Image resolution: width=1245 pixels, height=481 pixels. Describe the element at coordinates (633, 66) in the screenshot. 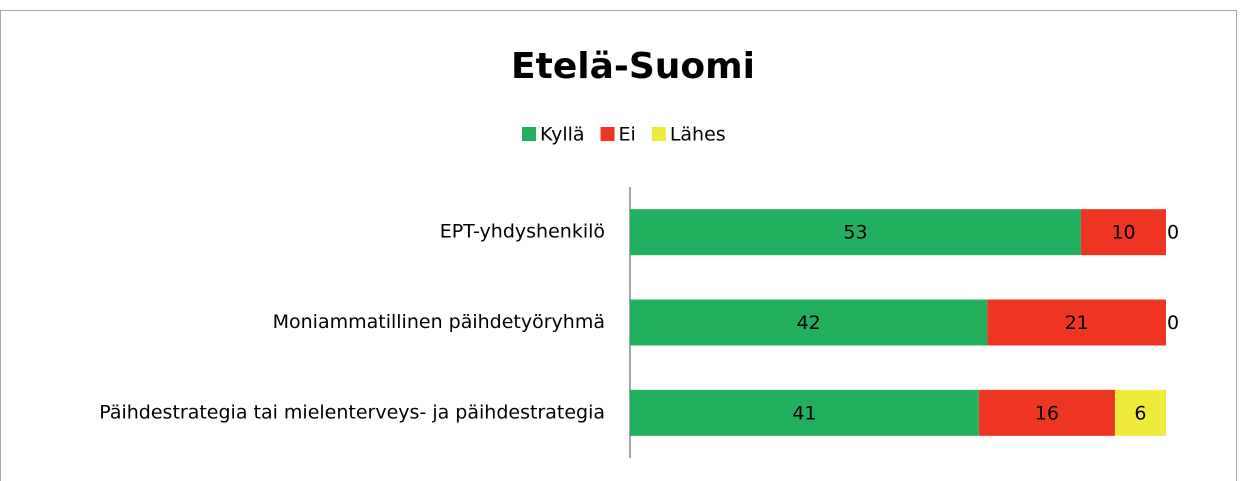

I see `chart-title: Etelä-Suomi` at that location.